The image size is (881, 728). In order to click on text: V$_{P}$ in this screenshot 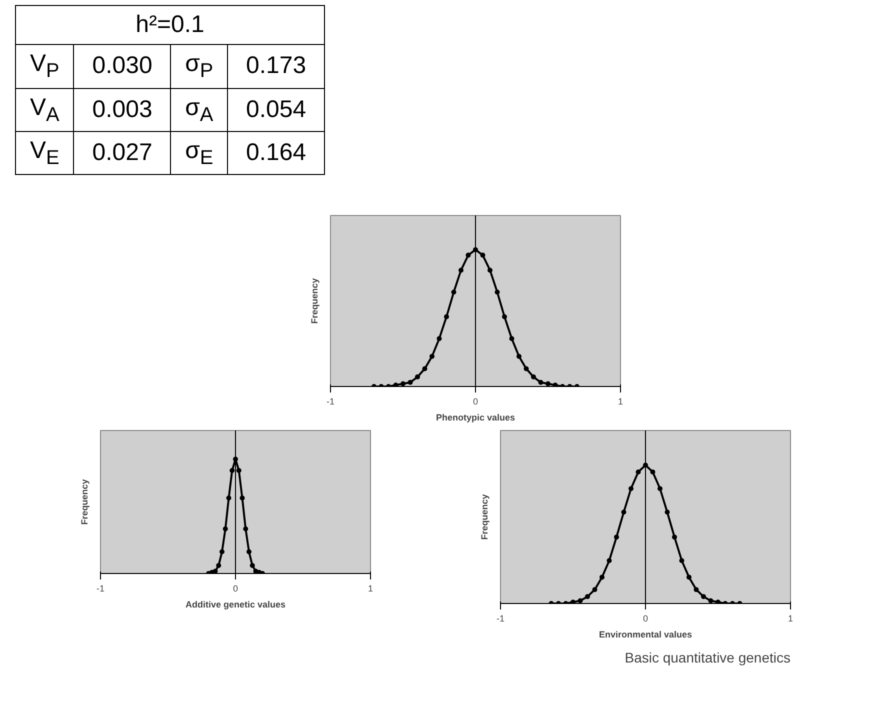, I will do `click(45, 66)`.